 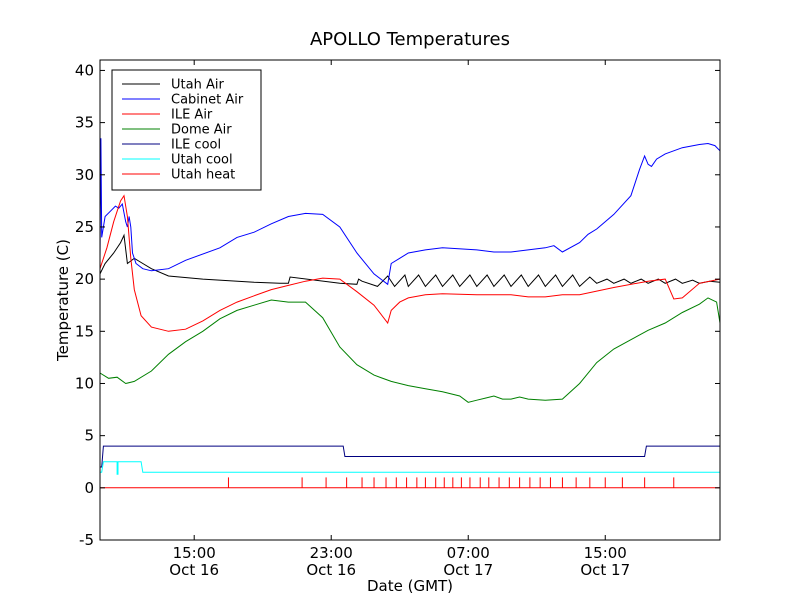 I want to click on x-tick-label-time: 23:00, so click(x=331, y=553).